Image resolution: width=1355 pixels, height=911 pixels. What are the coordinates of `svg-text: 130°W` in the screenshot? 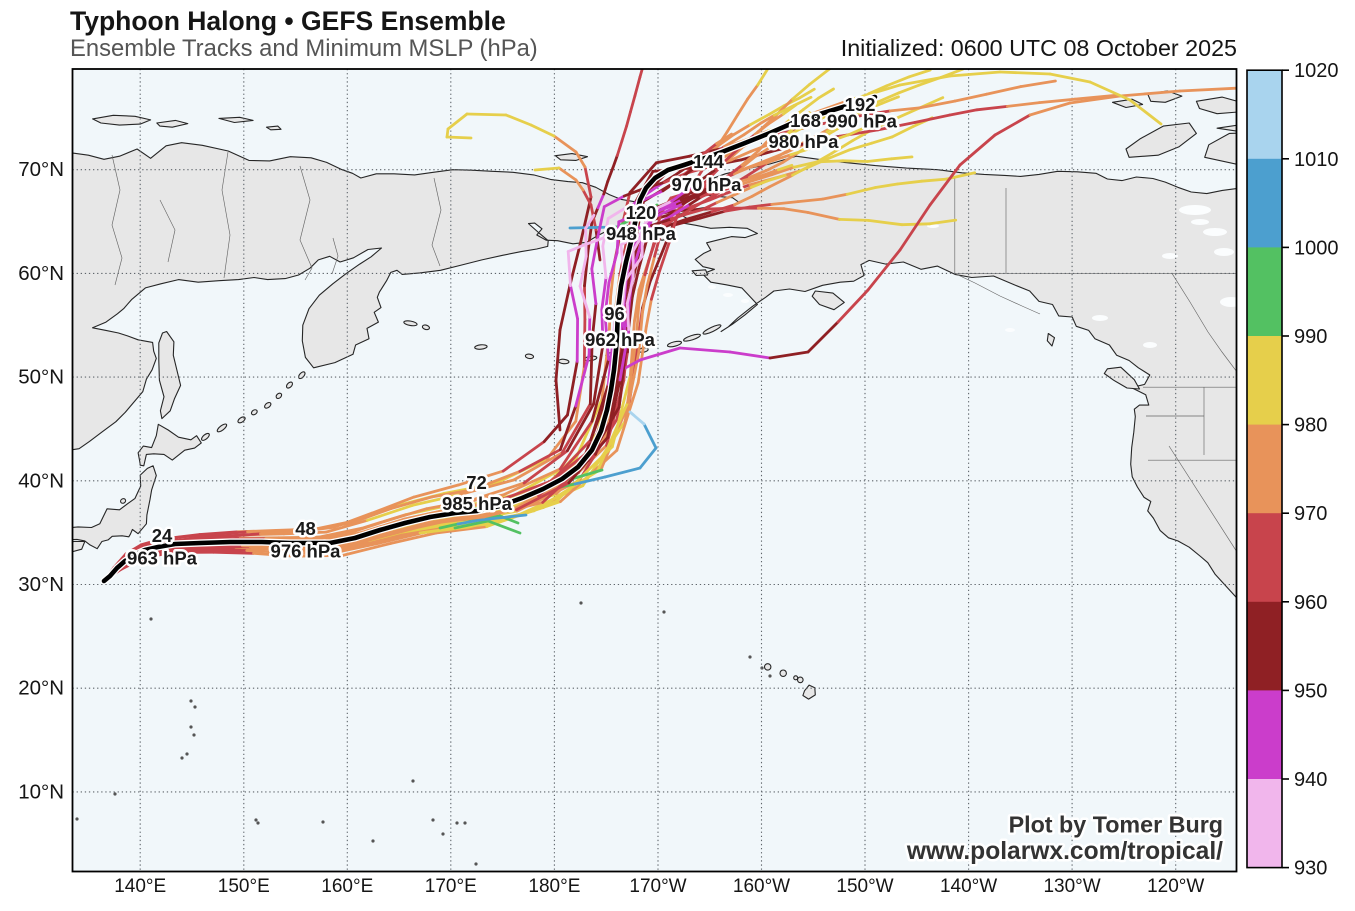 It's located at (1071, 886).